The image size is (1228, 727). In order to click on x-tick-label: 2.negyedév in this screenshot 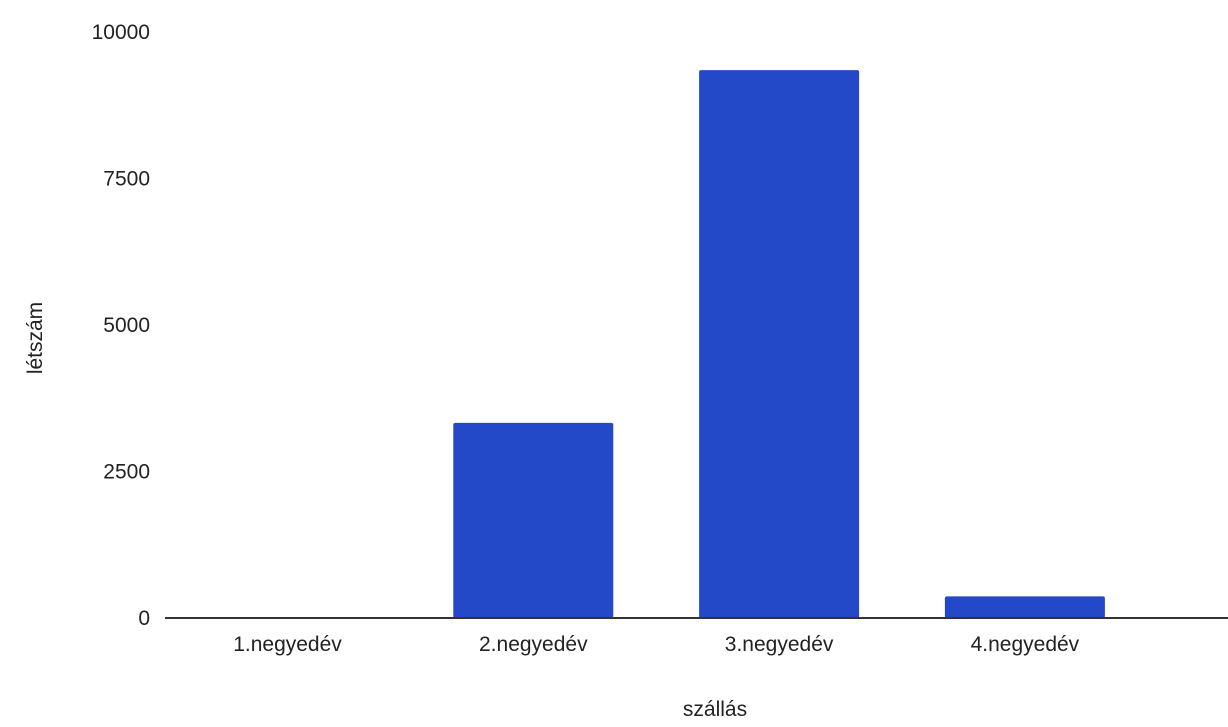, I will do `click(533, 644)`.